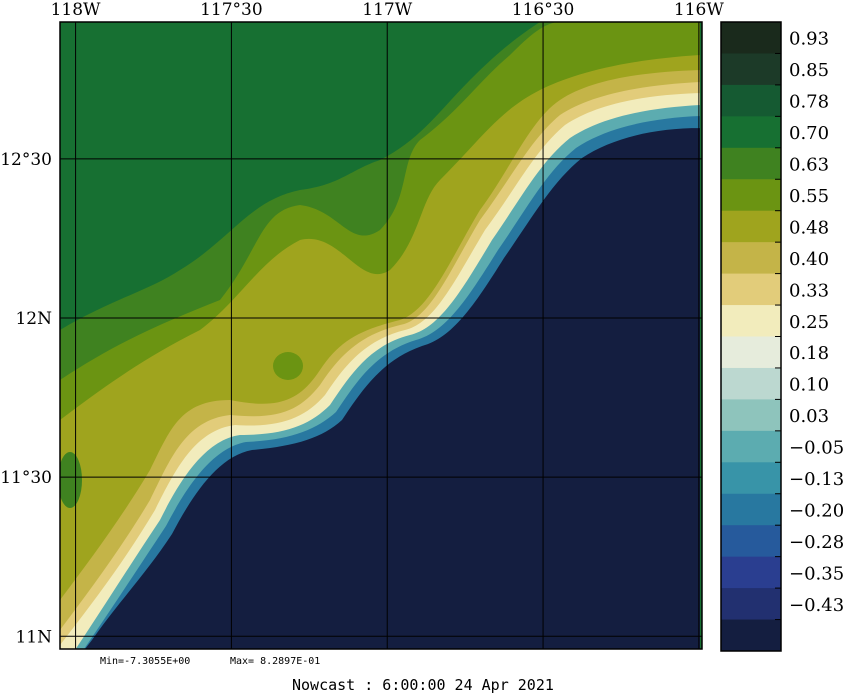 The width and height of the screenshot is (852, 697). I want to click on colorbar-label-11: 0.10, so click(809, 385).